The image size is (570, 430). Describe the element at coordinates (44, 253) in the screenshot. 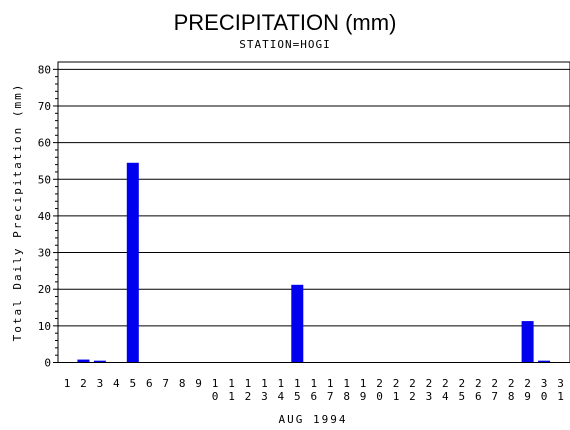

I see `y-tick-label: 30` at that location.